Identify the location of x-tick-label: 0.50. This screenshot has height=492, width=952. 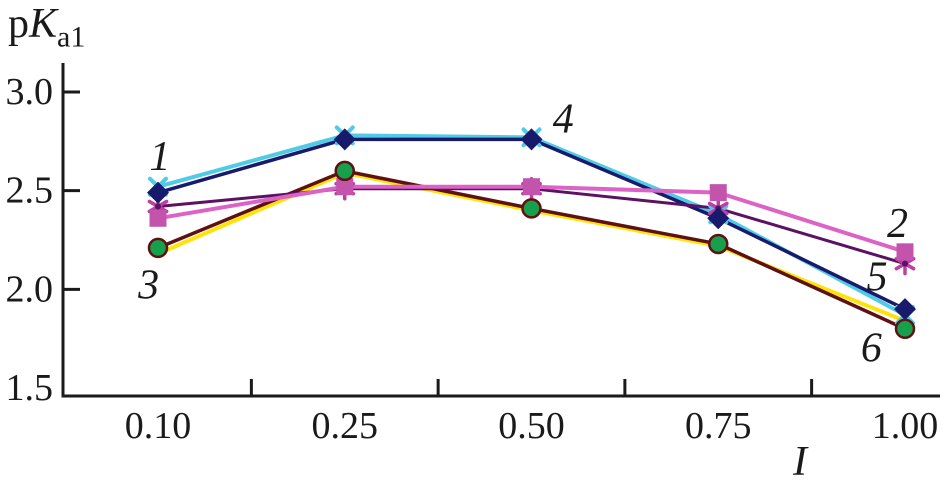
(531, 426).